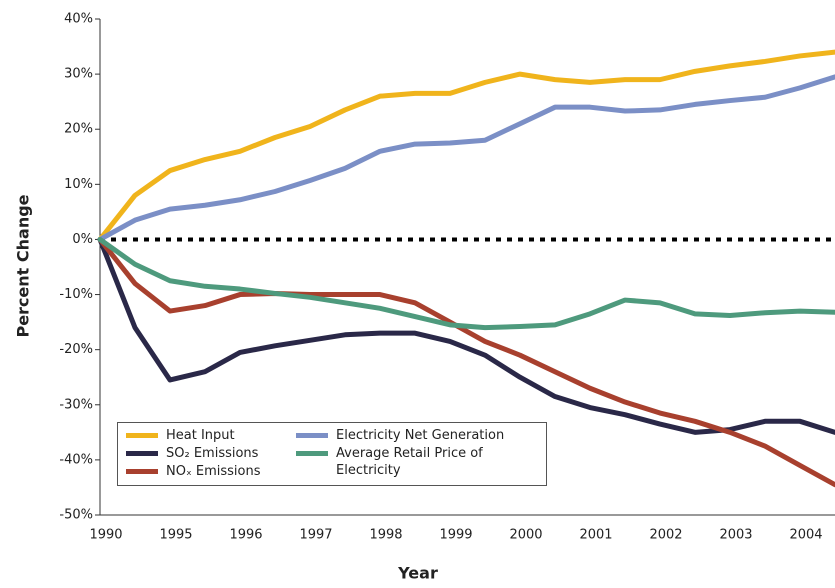  Describe the element at coordinates (455, 535) in the screenshot. I see `x-tick-label: 1999` at that location.